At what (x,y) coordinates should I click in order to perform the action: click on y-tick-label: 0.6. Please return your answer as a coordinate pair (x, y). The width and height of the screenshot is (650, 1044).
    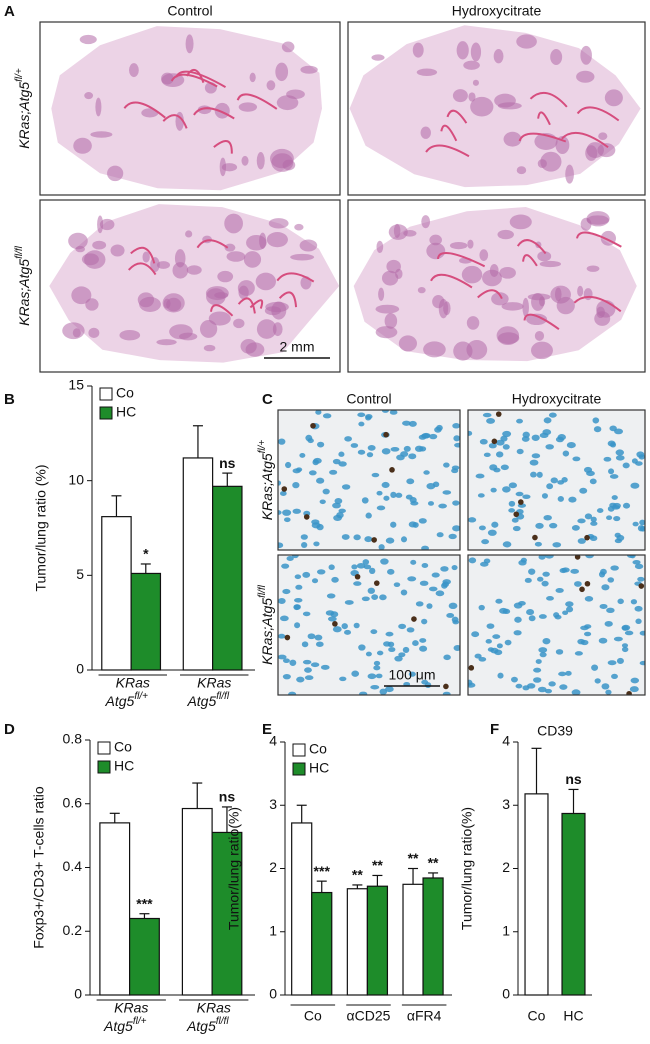
    Looking at the image, I should click on (73, 802).